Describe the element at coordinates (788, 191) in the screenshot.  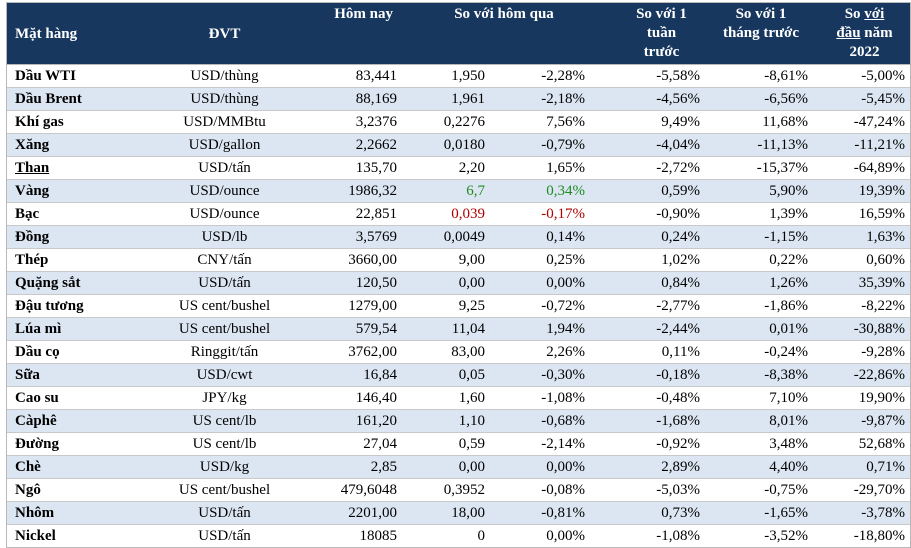
I see `pct-vs-month-cell: 5,90%` at that location.